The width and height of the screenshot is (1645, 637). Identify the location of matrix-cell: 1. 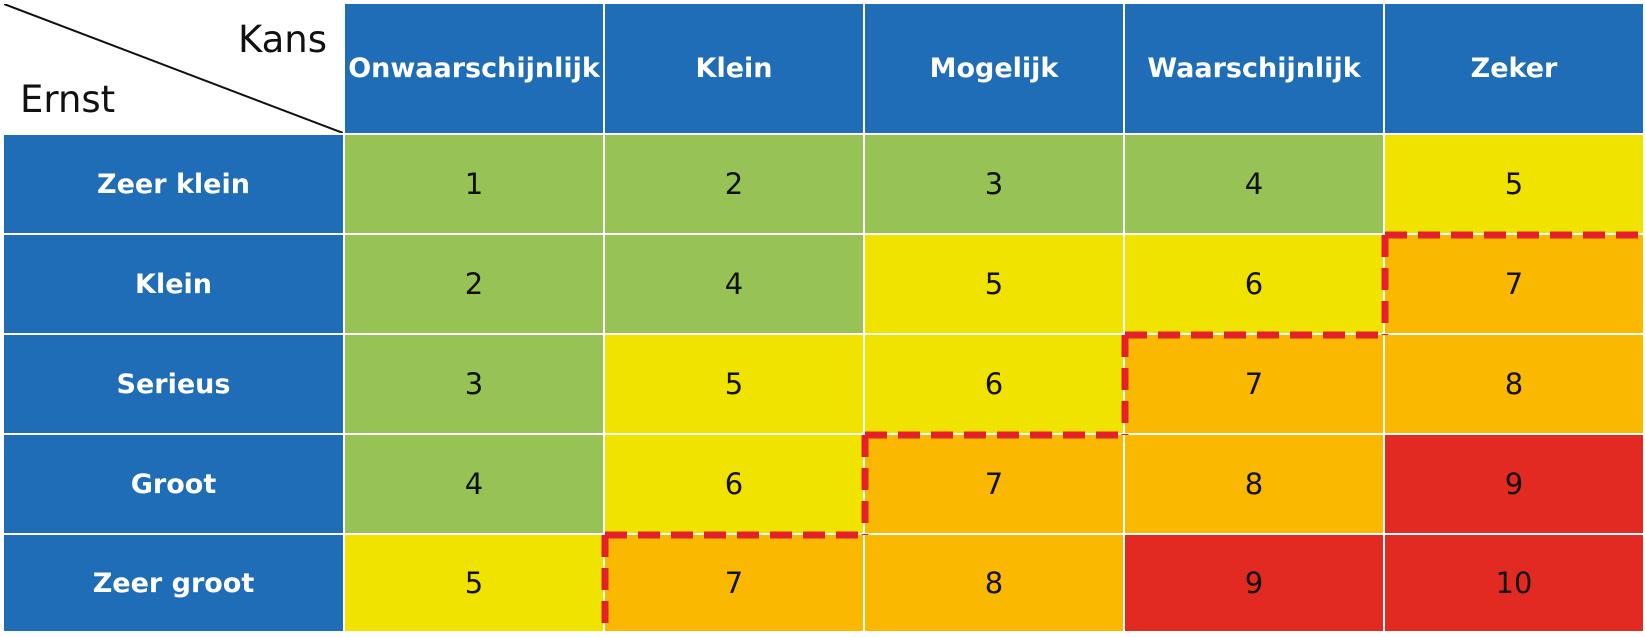
(474, 184).